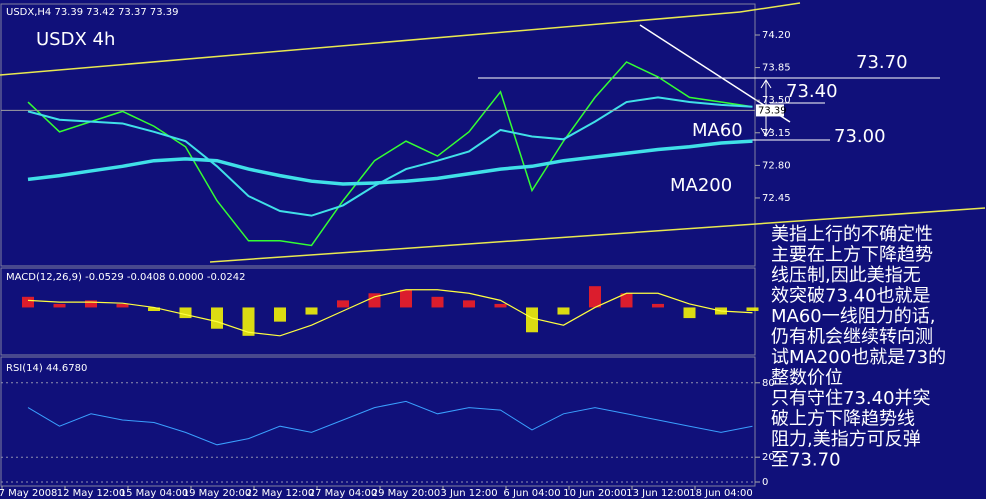 This screenshot has height=499, width=986. I want to click on note-line: 线压制,因此美指无, so click(846, 275).